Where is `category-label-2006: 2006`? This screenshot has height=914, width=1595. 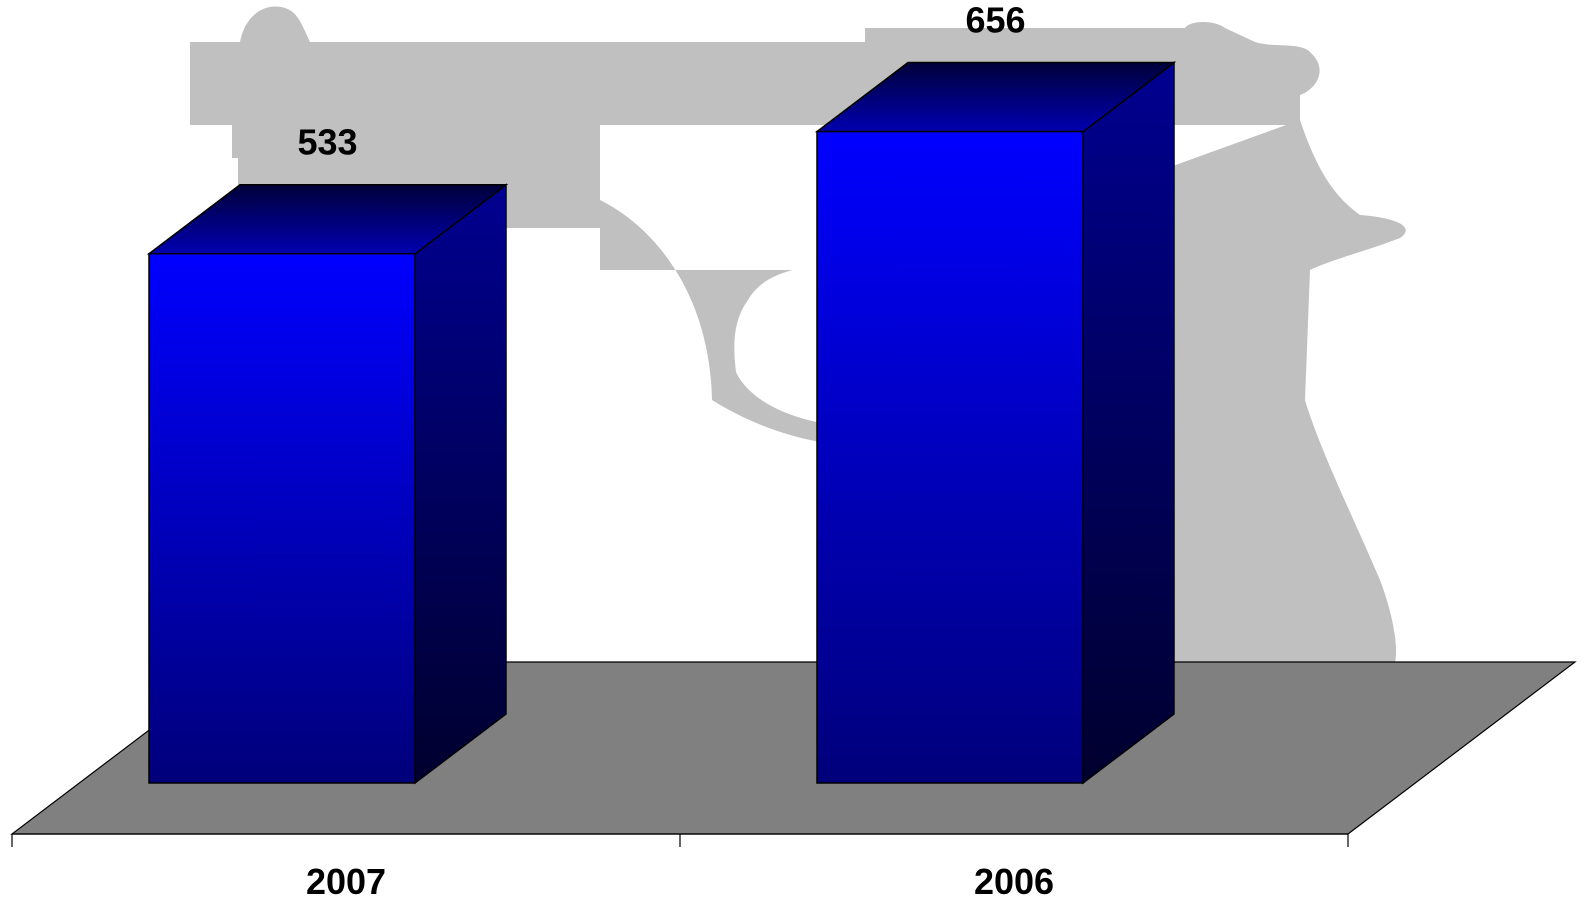 category-label-2006: 2006 is located at coordinates (1014, 881).